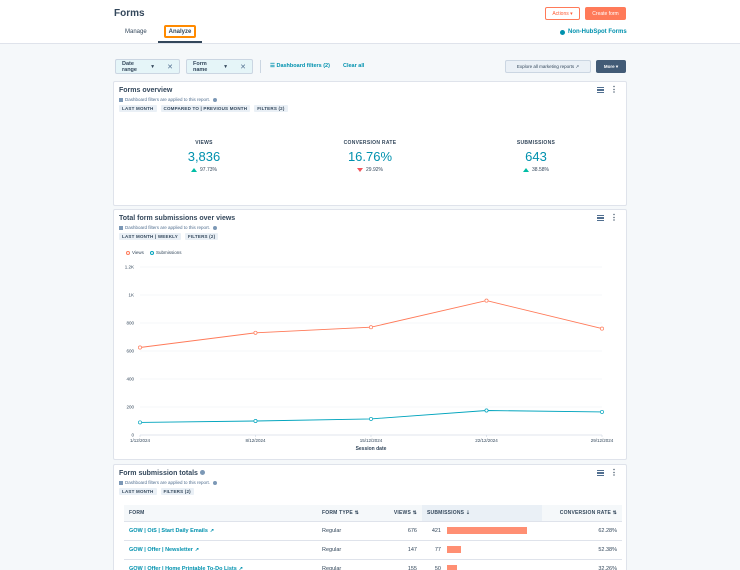 This screenshot has height=570, width=740. I want to click on non-hubspot-forms-link: Non-HubSpot Forms, so click(593, 32).